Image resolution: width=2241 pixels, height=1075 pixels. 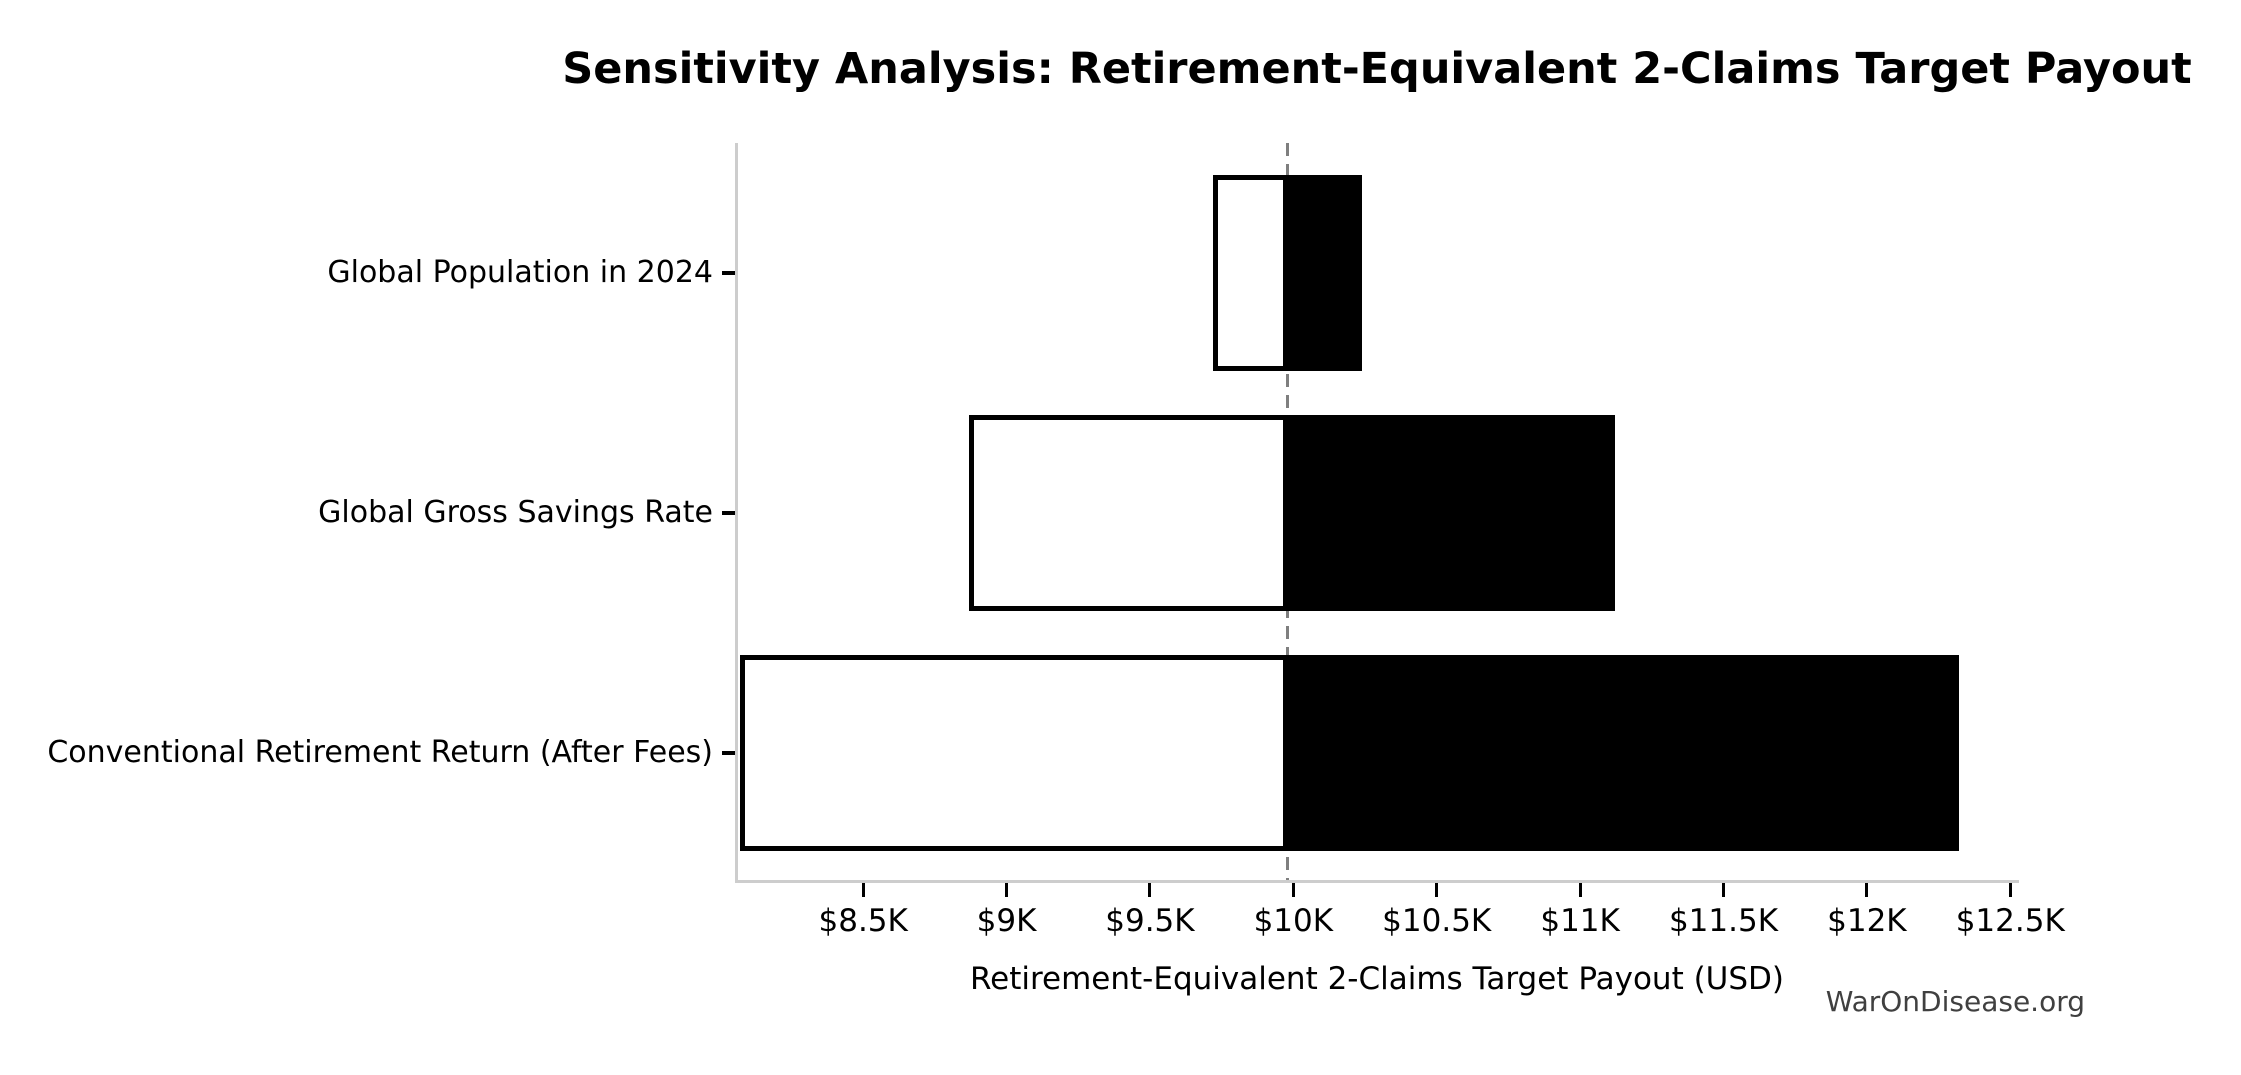 What do you see at coordinates (1377, 881) in the screenshot?
I see `x-axis-spine` at bounding box center [1377, 881].